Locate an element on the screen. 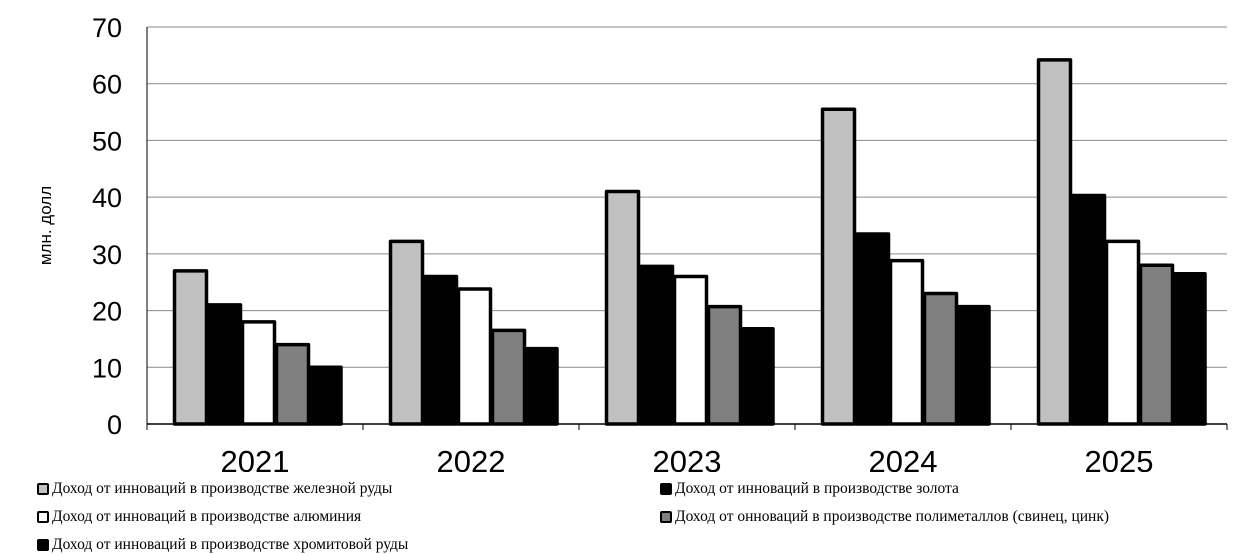  legend-item-gold: Доход от инноваций в производстве золота is located at coordinates (809, 489).